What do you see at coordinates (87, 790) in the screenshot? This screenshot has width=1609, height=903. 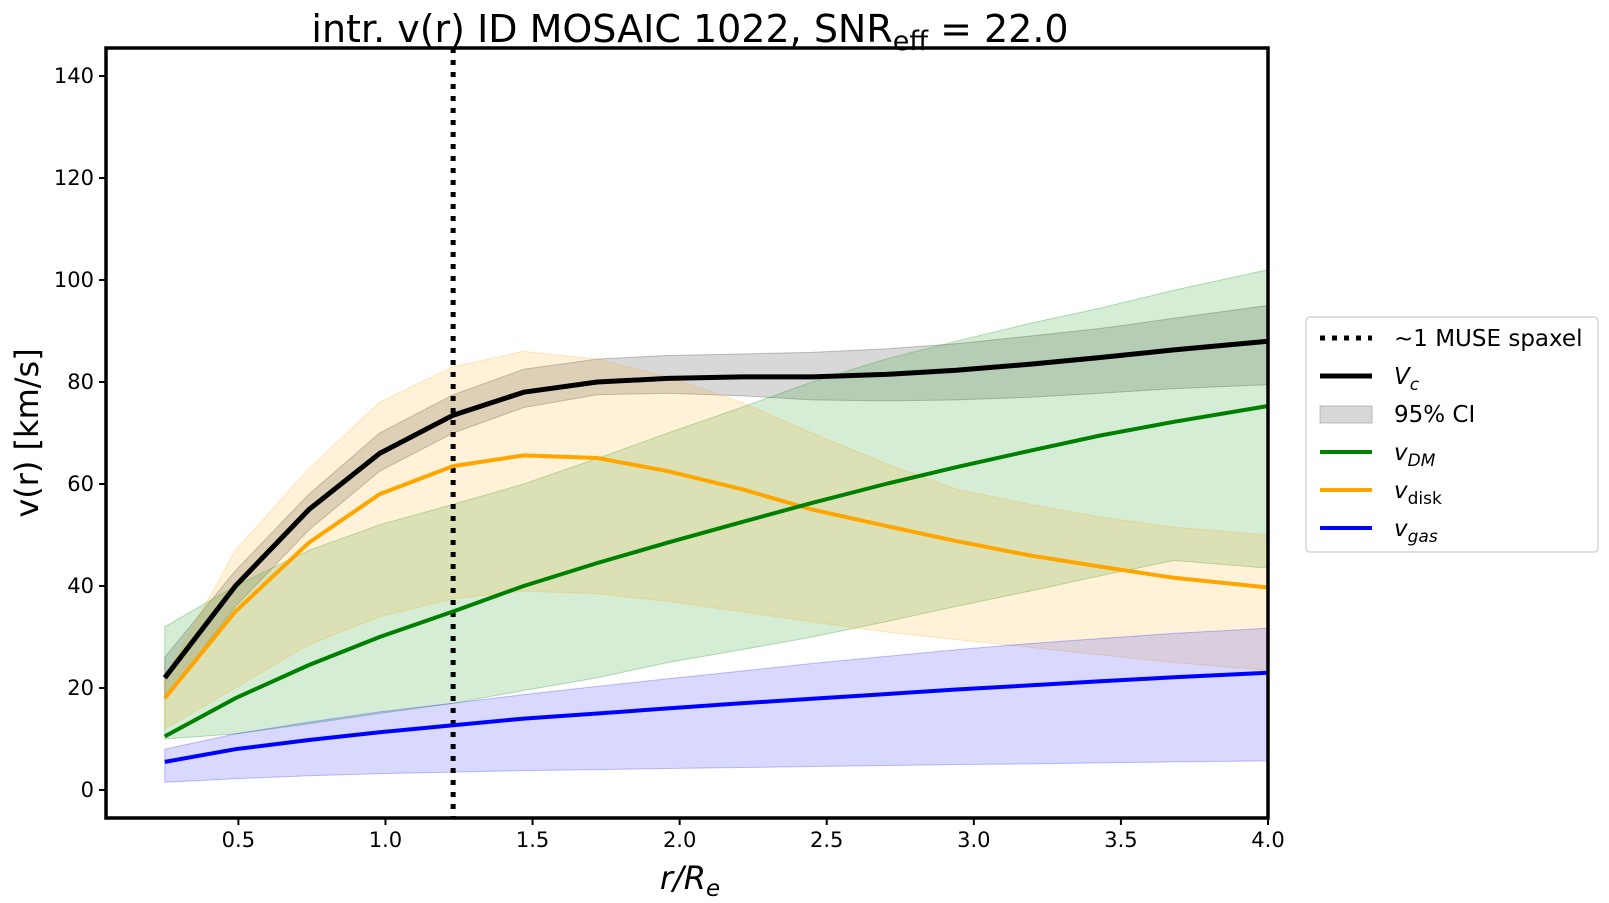 I see `y-tick-label: 0` at bounding box center [87, 790].